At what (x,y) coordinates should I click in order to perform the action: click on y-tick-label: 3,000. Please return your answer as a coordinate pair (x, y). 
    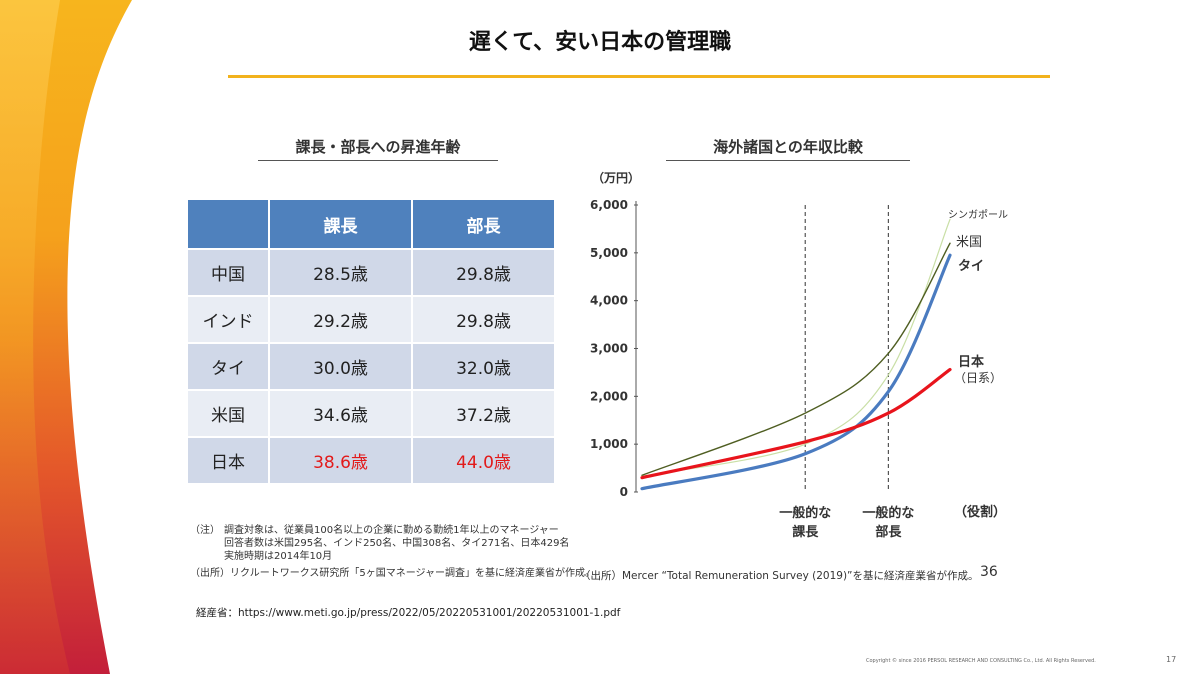
    Looking at the image, I should click on (609, 349).